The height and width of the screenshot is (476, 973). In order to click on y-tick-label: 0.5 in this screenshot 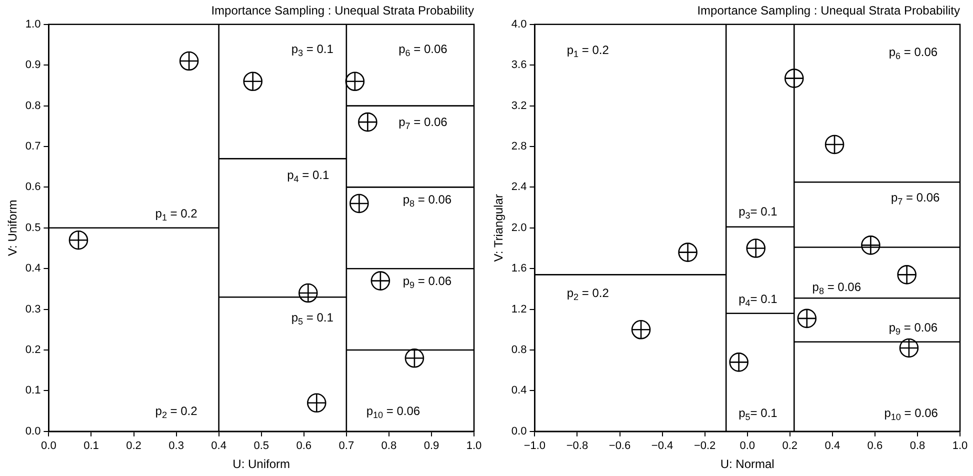, I will do `click(33, 228)`.